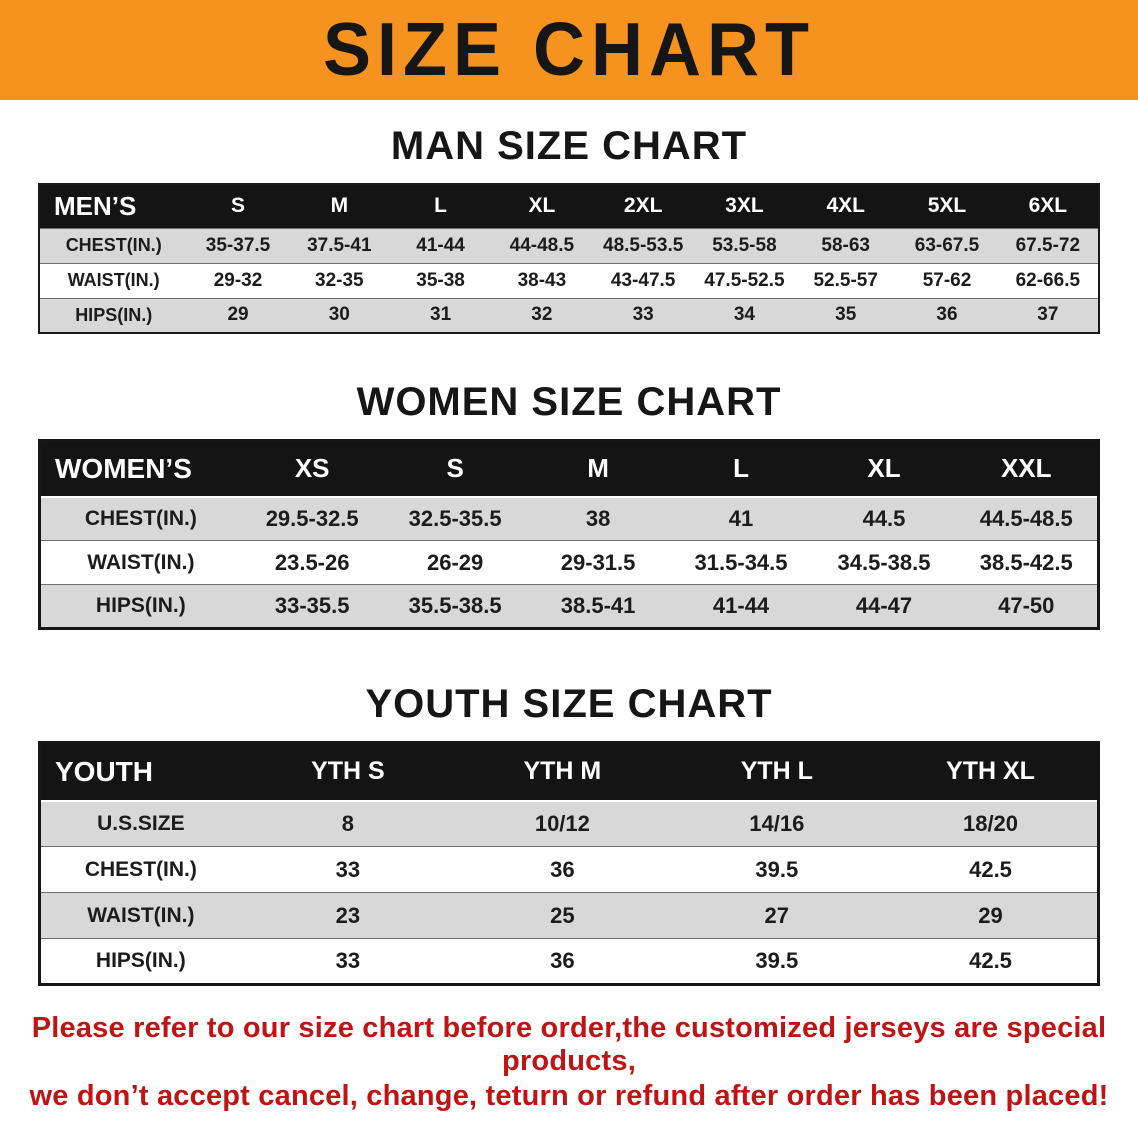  I want to click on size-column-header: YTH S, so click(348, 772).